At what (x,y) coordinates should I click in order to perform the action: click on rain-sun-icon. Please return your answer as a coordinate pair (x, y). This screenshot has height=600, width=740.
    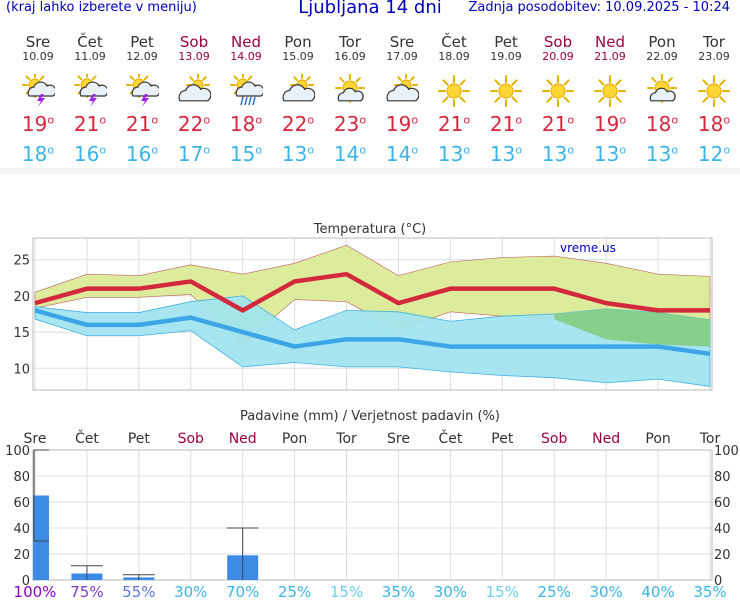
    Looking at the image, I should click on (246, 90).